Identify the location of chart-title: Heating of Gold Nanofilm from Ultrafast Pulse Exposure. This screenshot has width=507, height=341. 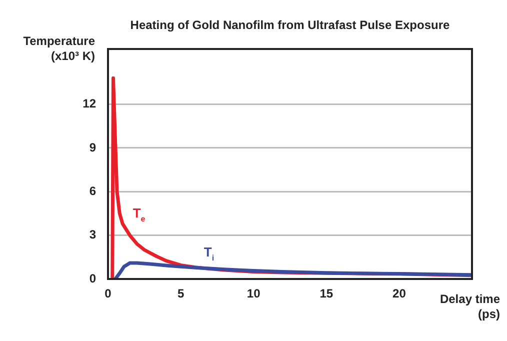
(290, 25).